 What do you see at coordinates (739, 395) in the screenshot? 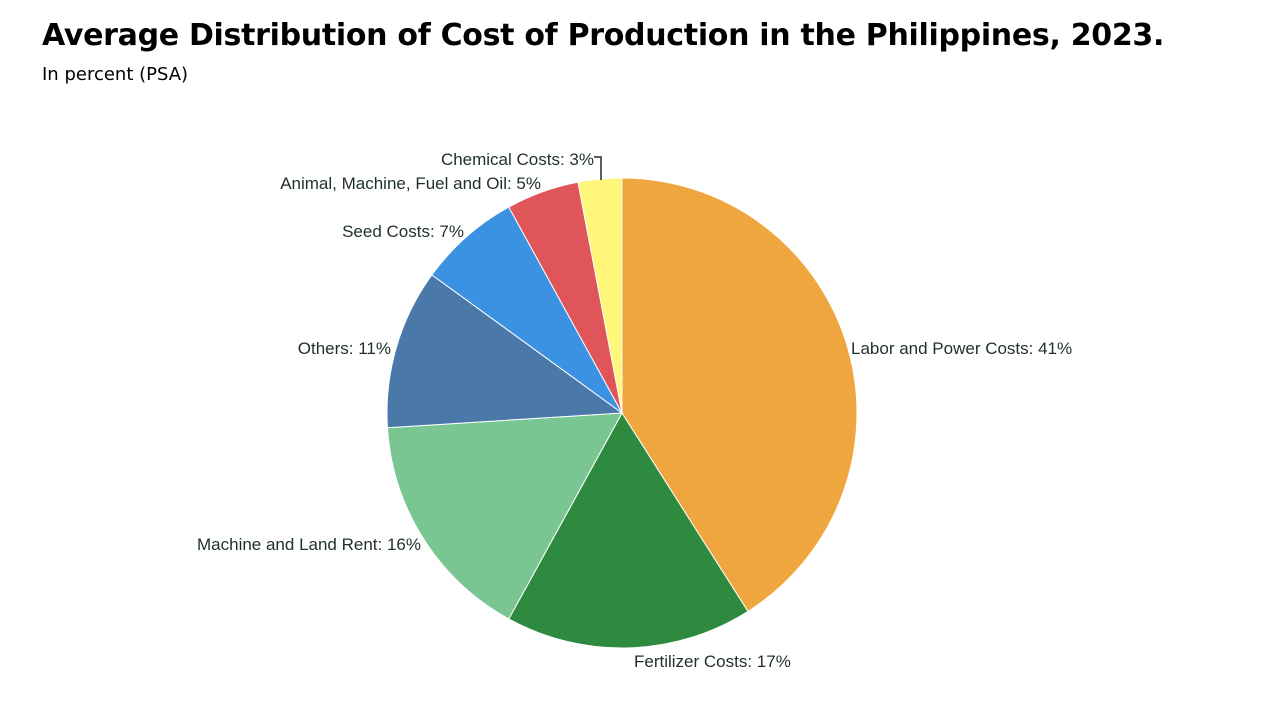
I see `pie-slice-labor-and-power-costs` at bounding box center [739, 395].